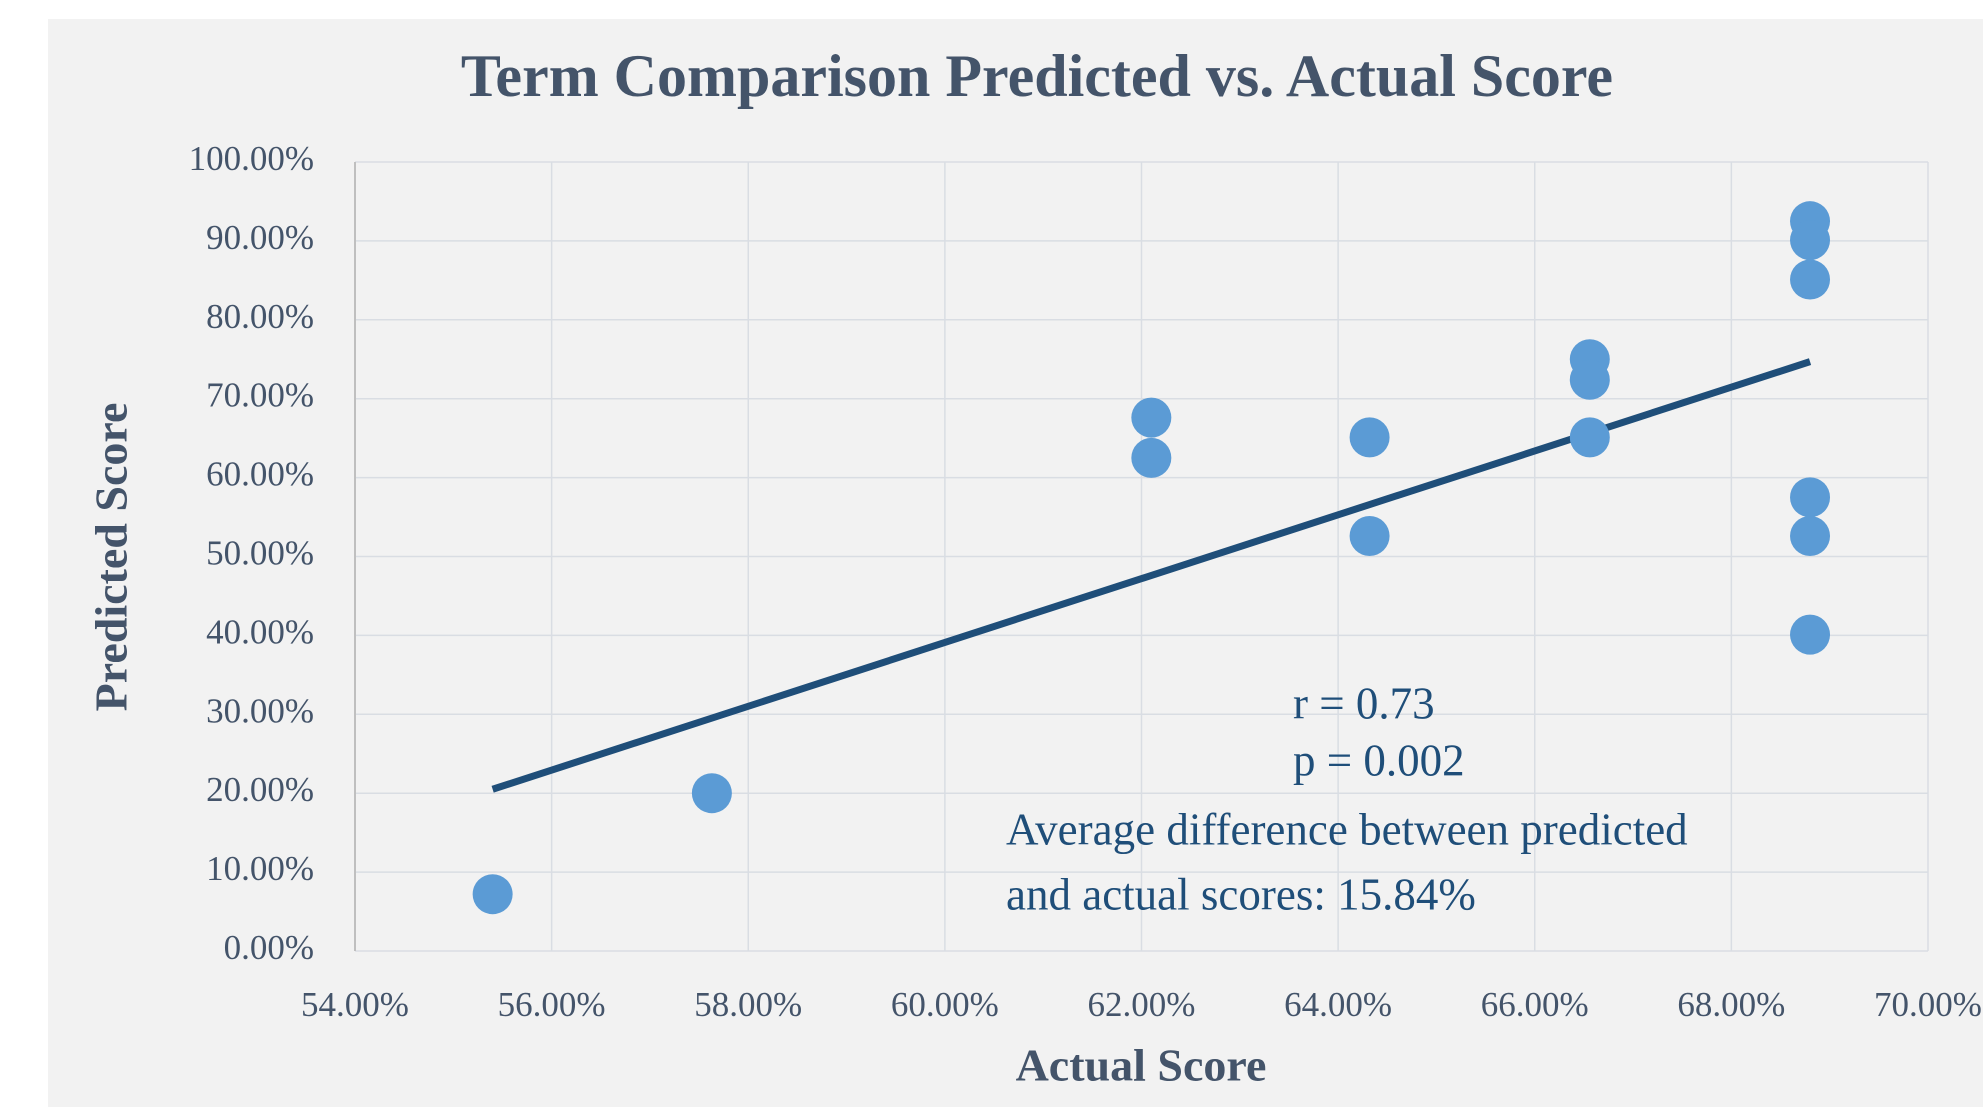  What do you see at coordinates (260, 631) in the screenshot?
I see `y-tick-label: 40.00%` at bounding box center [260, 631].